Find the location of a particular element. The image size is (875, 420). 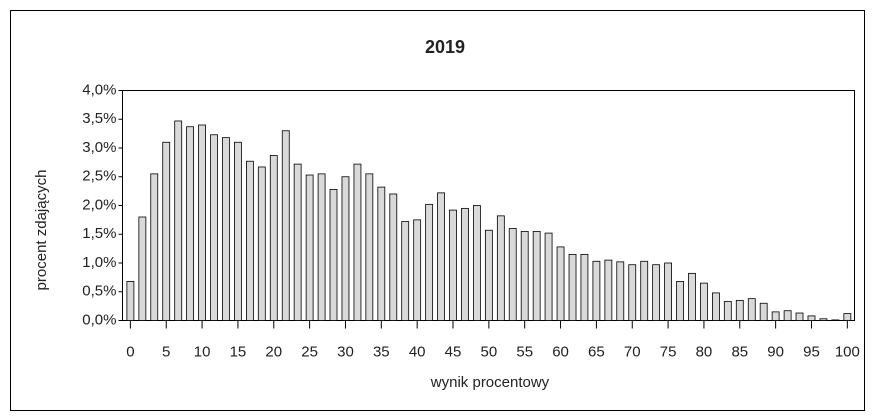

y-tick-label: 3,5% is located at coordinates (99, 118).